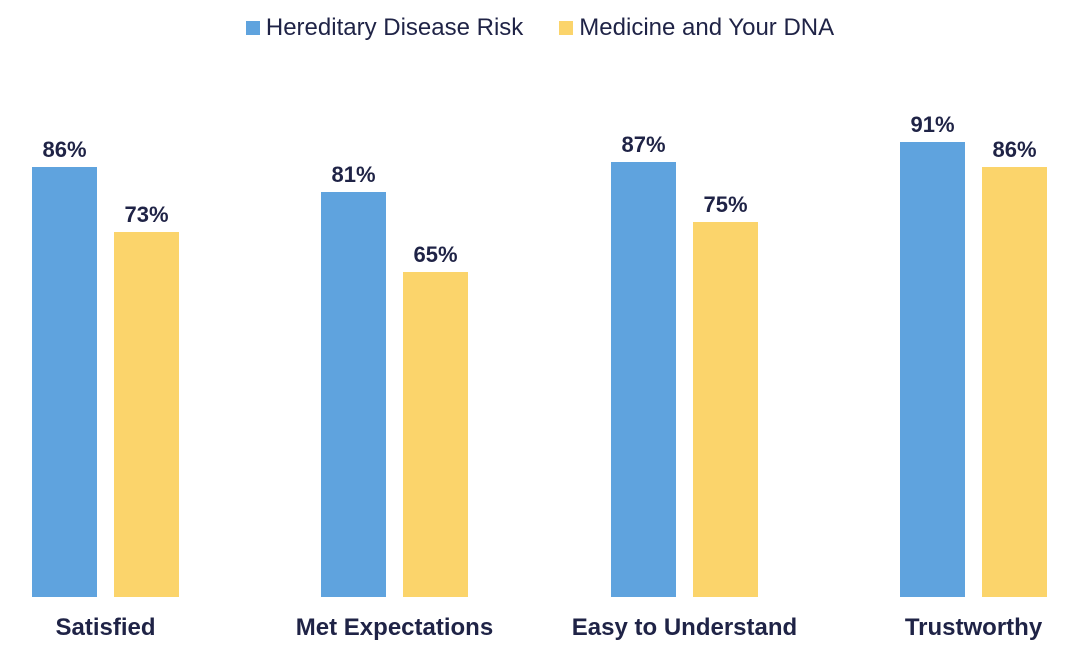 Image resolution: width=1080 pixels, height=662 pixels. I want to click on value-label: 81%, so click(353, 174).